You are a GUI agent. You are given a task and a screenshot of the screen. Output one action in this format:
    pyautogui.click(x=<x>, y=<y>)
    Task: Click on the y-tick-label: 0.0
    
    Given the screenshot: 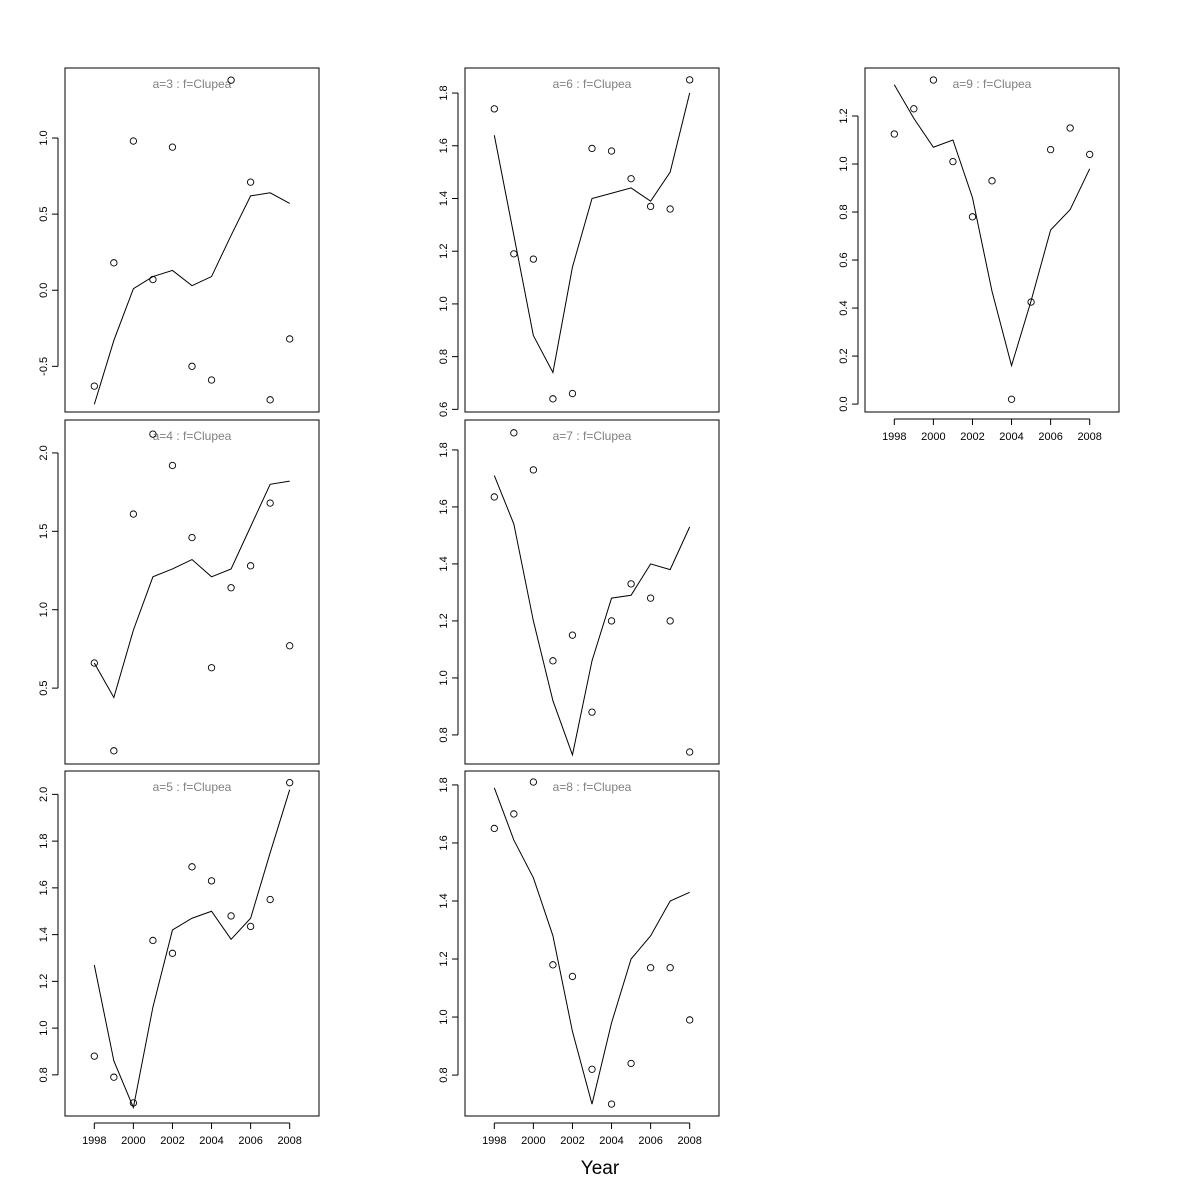 What is the action you would take?
    pyautogui.click(x=844, y=403)
    